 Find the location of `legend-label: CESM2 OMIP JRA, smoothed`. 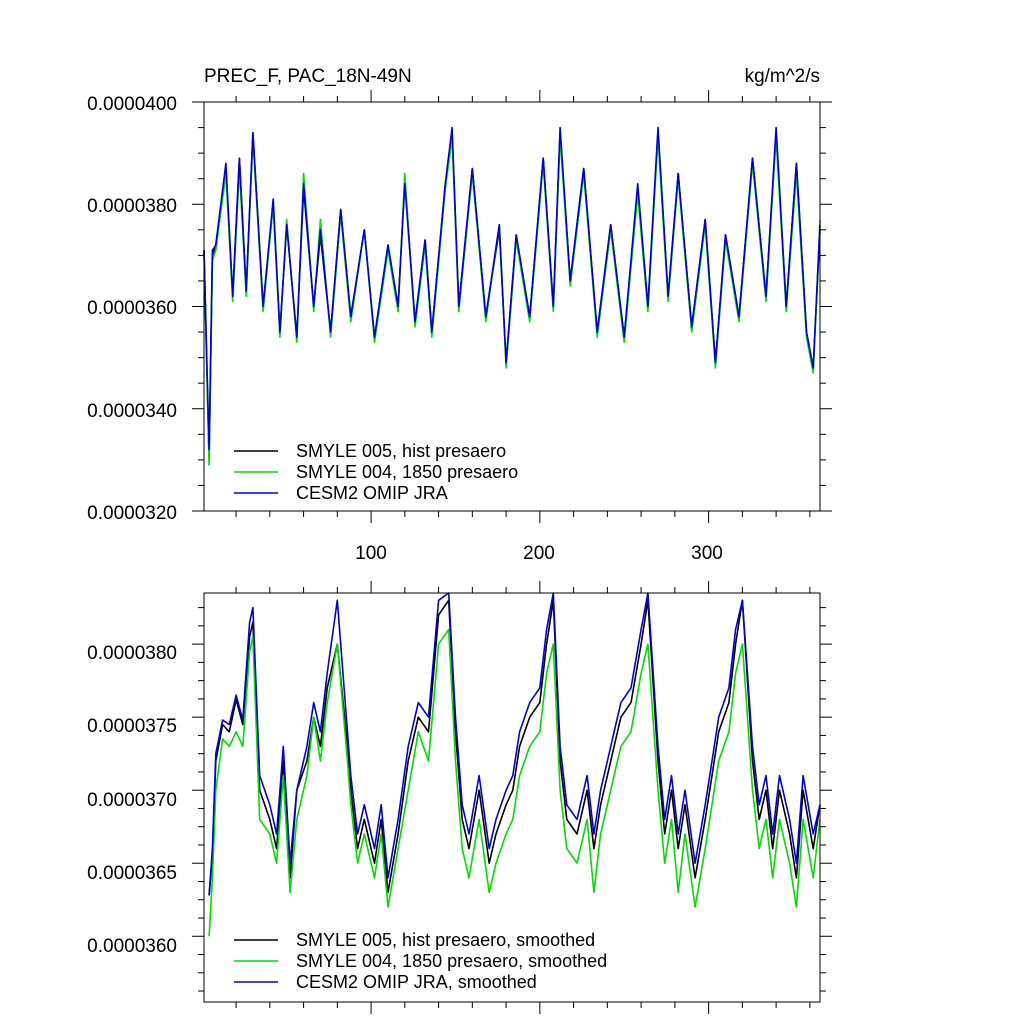

legend-label: CESM2 OMIP JRA, smoothed is located at coordinates (416, 982).